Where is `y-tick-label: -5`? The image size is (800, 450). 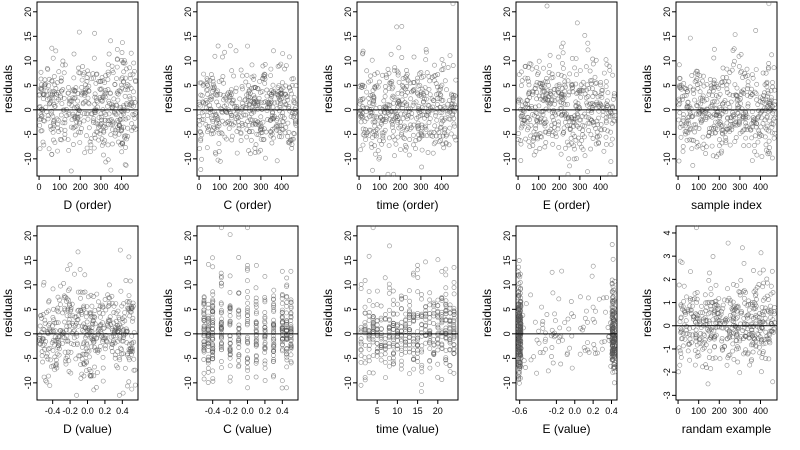
y-tick-label: -5 is located at coordinates (28, 134).